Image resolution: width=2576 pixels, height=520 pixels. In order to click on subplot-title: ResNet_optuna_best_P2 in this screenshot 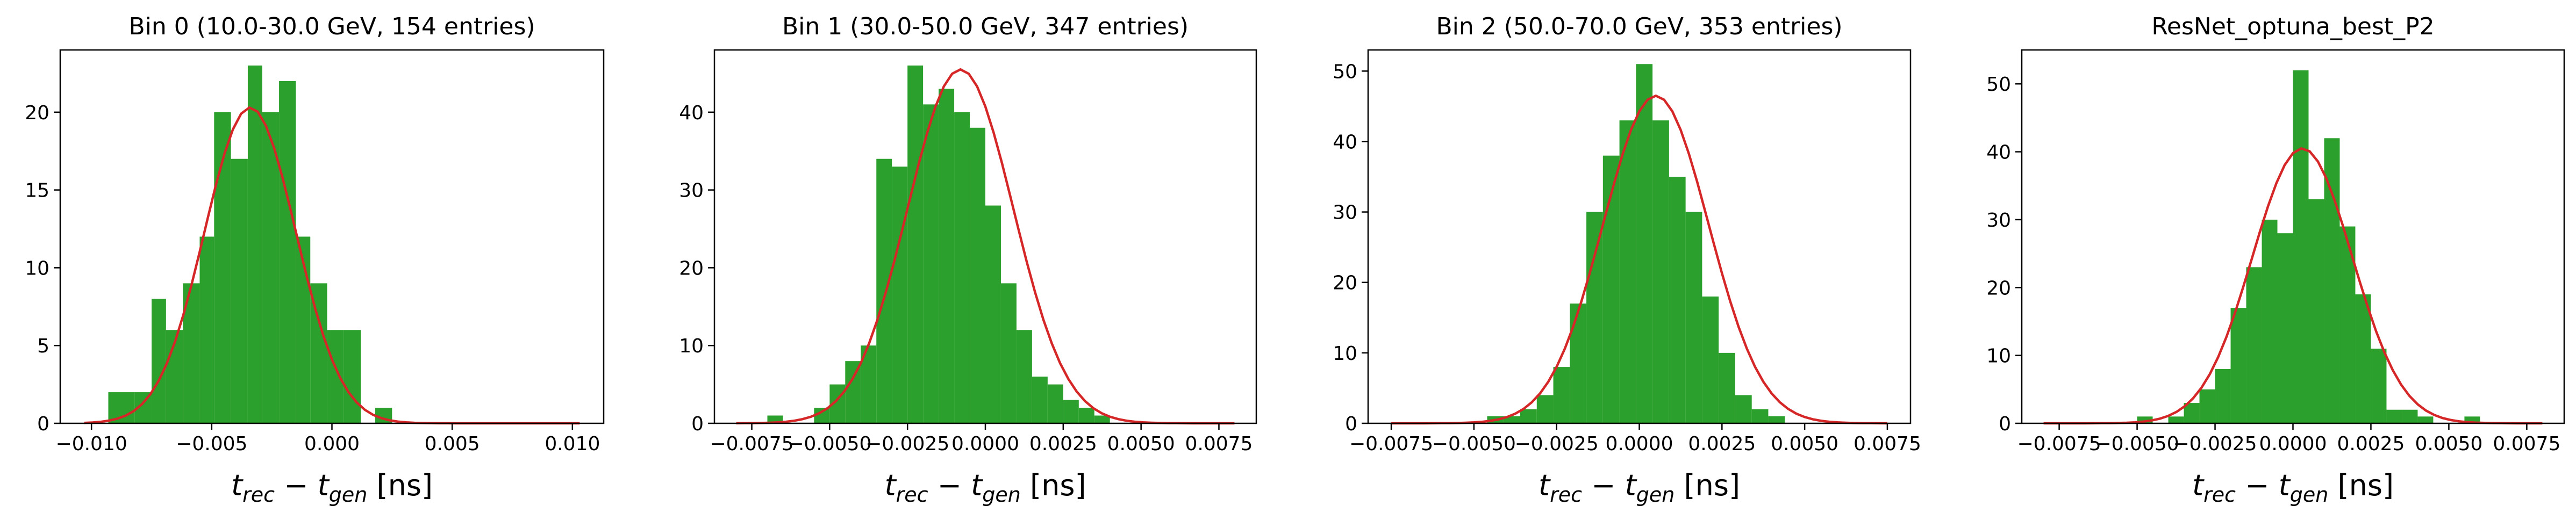, I will do `click(2292, 26)`.